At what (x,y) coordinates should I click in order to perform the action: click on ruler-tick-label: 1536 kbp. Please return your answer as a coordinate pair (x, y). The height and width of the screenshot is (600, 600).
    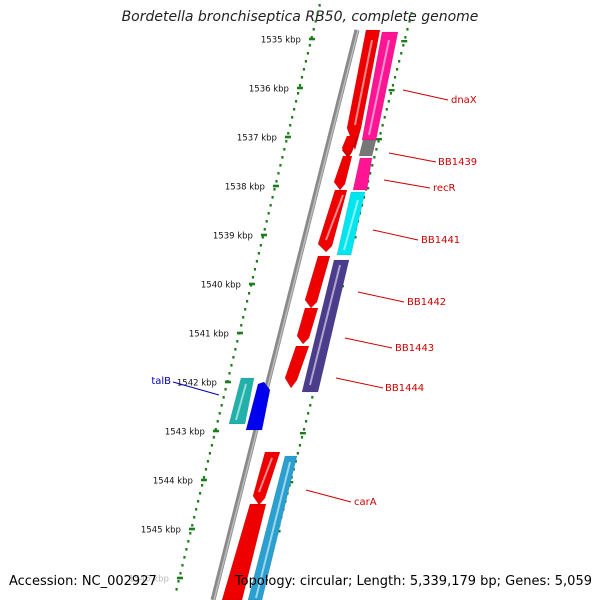
    Looking at the image, I should click on (269, 90).